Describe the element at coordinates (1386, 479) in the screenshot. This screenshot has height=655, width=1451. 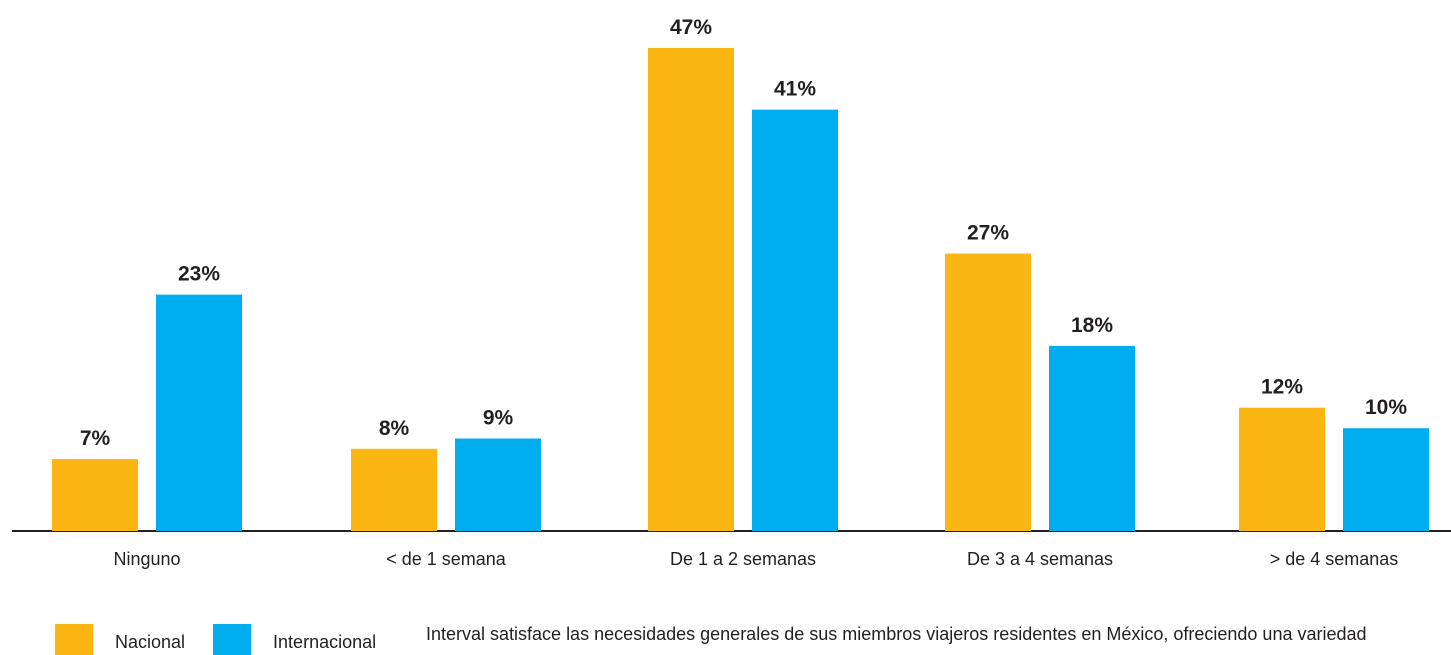
I see `bar-internacional-de-4-semanas` at that location.